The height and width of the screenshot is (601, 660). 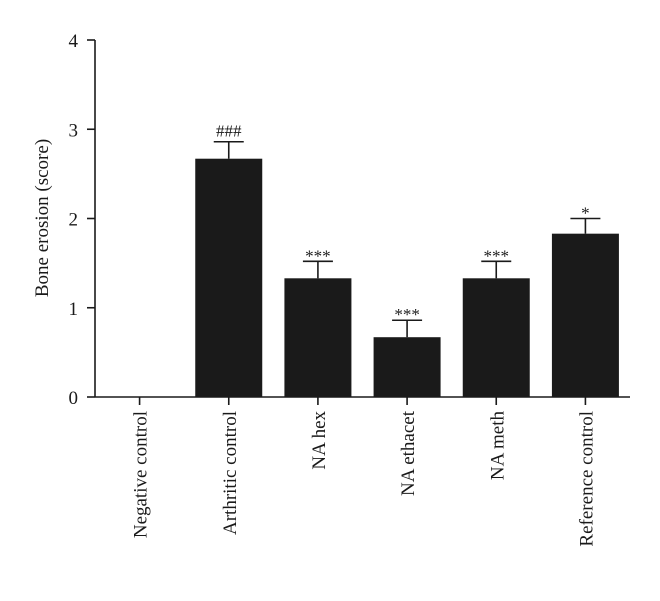 What do you see at coordinates (497, 446) in the screenshot?
I see `x-category-label: NA meth` at bounding box center [497, 446].